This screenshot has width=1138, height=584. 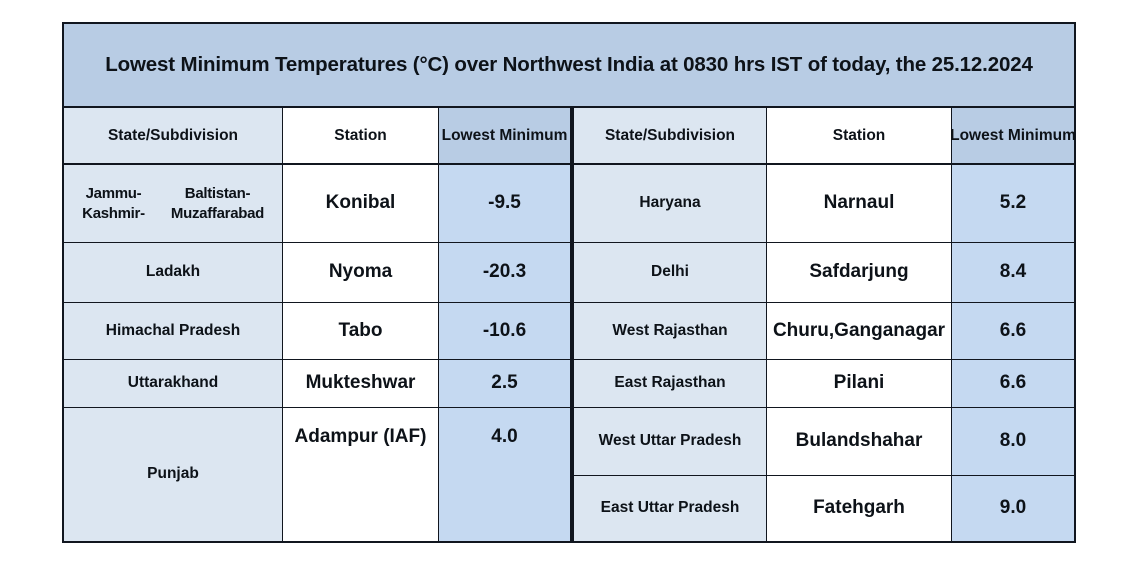 I want to click on state-cell: Ladakh, so click(x=173, y=273).